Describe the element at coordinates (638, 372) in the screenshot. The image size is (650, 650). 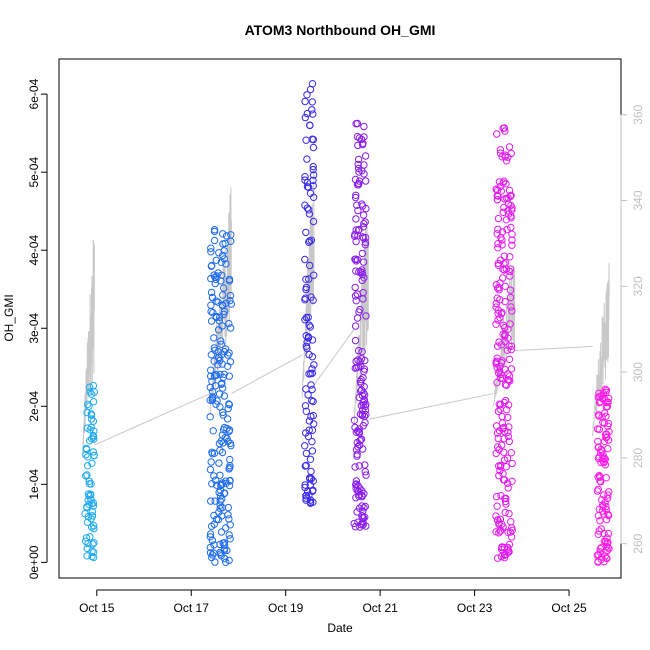
I see `y2-tick-label: 300` at that location.